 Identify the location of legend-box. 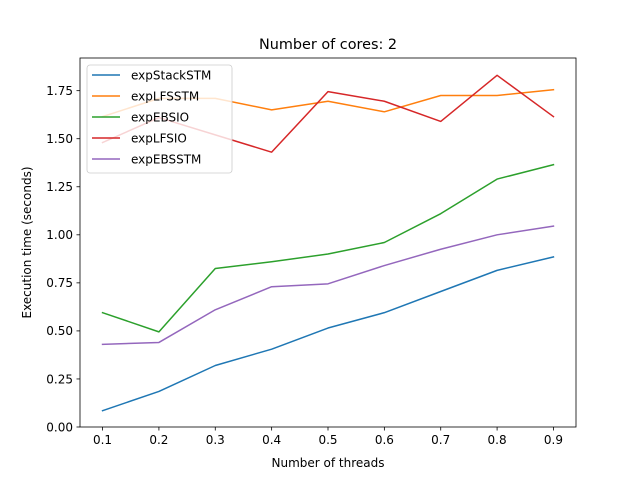
(159, 119).